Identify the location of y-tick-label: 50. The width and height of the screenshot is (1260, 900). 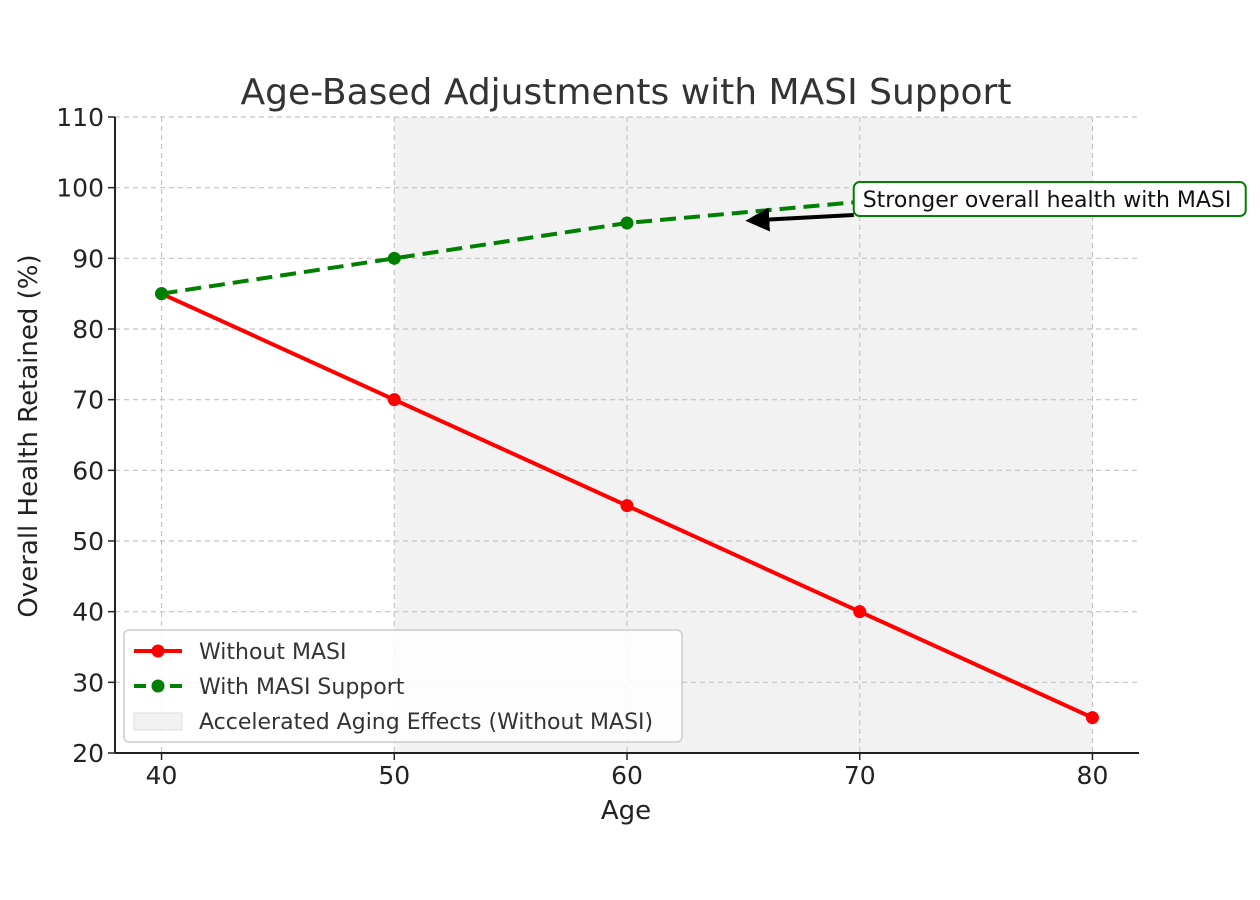
(88, 541).